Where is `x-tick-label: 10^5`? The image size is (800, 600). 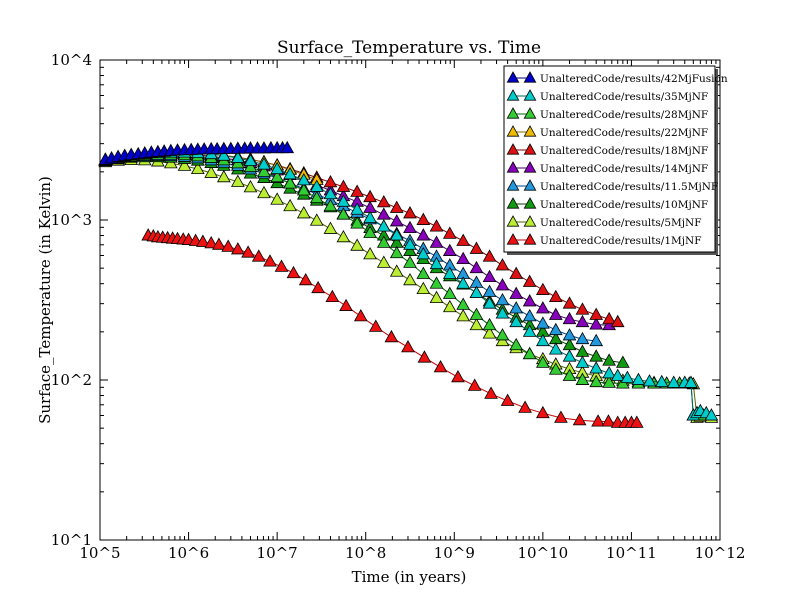 x-tick-label: 10^5 is located at coordinates (99, 553).